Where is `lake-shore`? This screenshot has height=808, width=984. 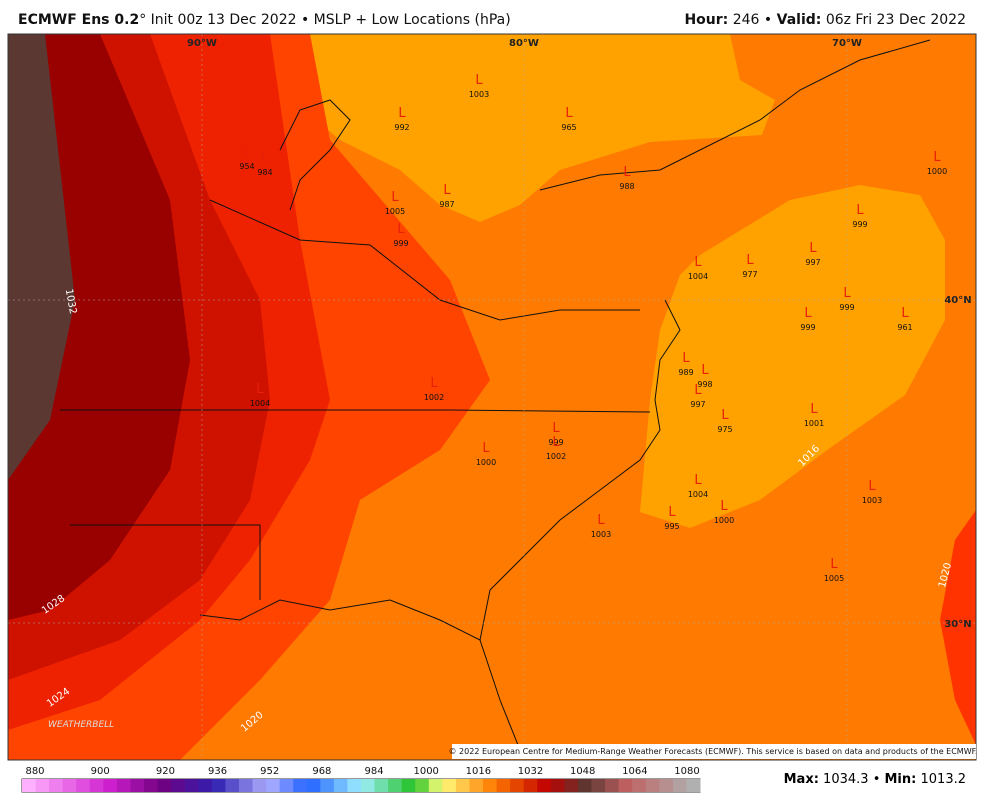
lake-shore is located at coordinates (315, 155).